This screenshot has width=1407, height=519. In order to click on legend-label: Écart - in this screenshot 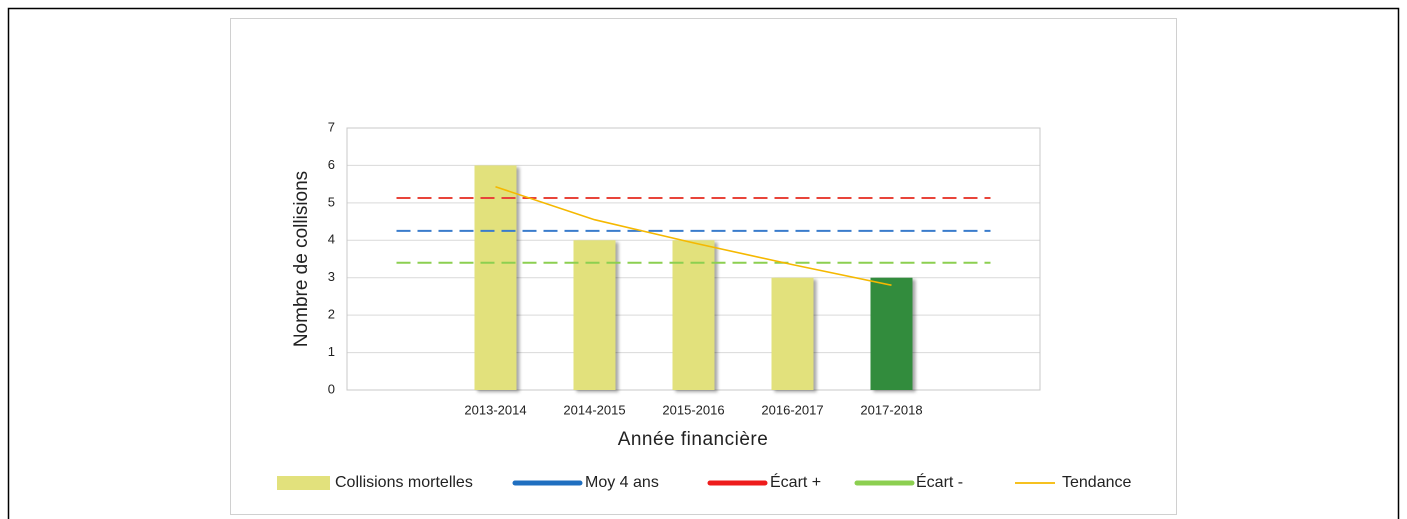, I will do `click(939, 481)`.